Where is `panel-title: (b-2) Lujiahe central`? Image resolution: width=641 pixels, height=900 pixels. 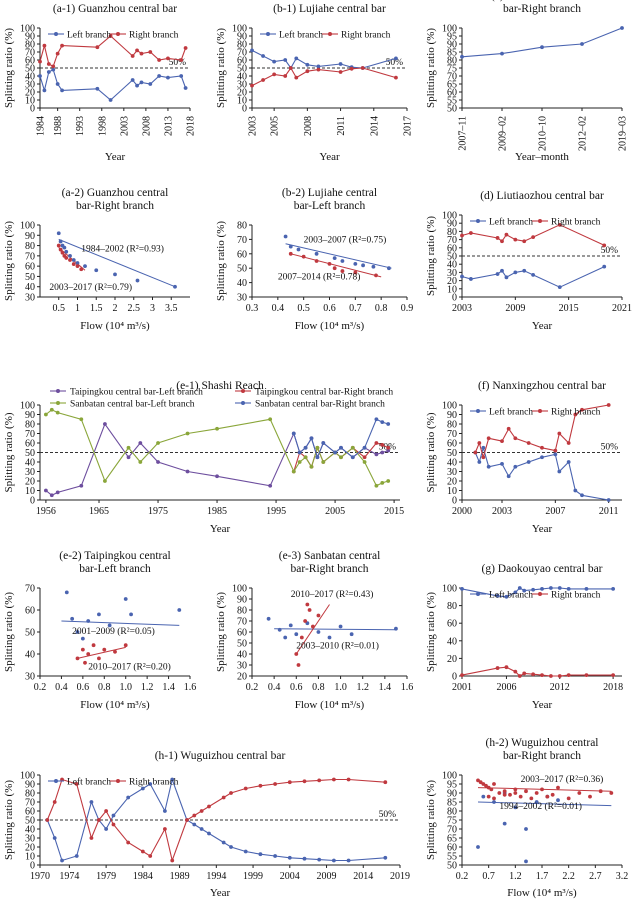 panel-title: (b-2) Lujiahe central is located at coordinates (329, 193).